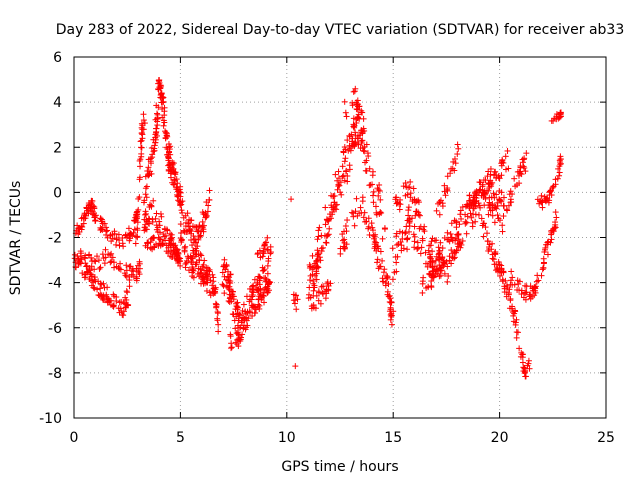 This screenshot has width=640, height=485. I want to click on y-tick-label: -8, so click(55, 374).